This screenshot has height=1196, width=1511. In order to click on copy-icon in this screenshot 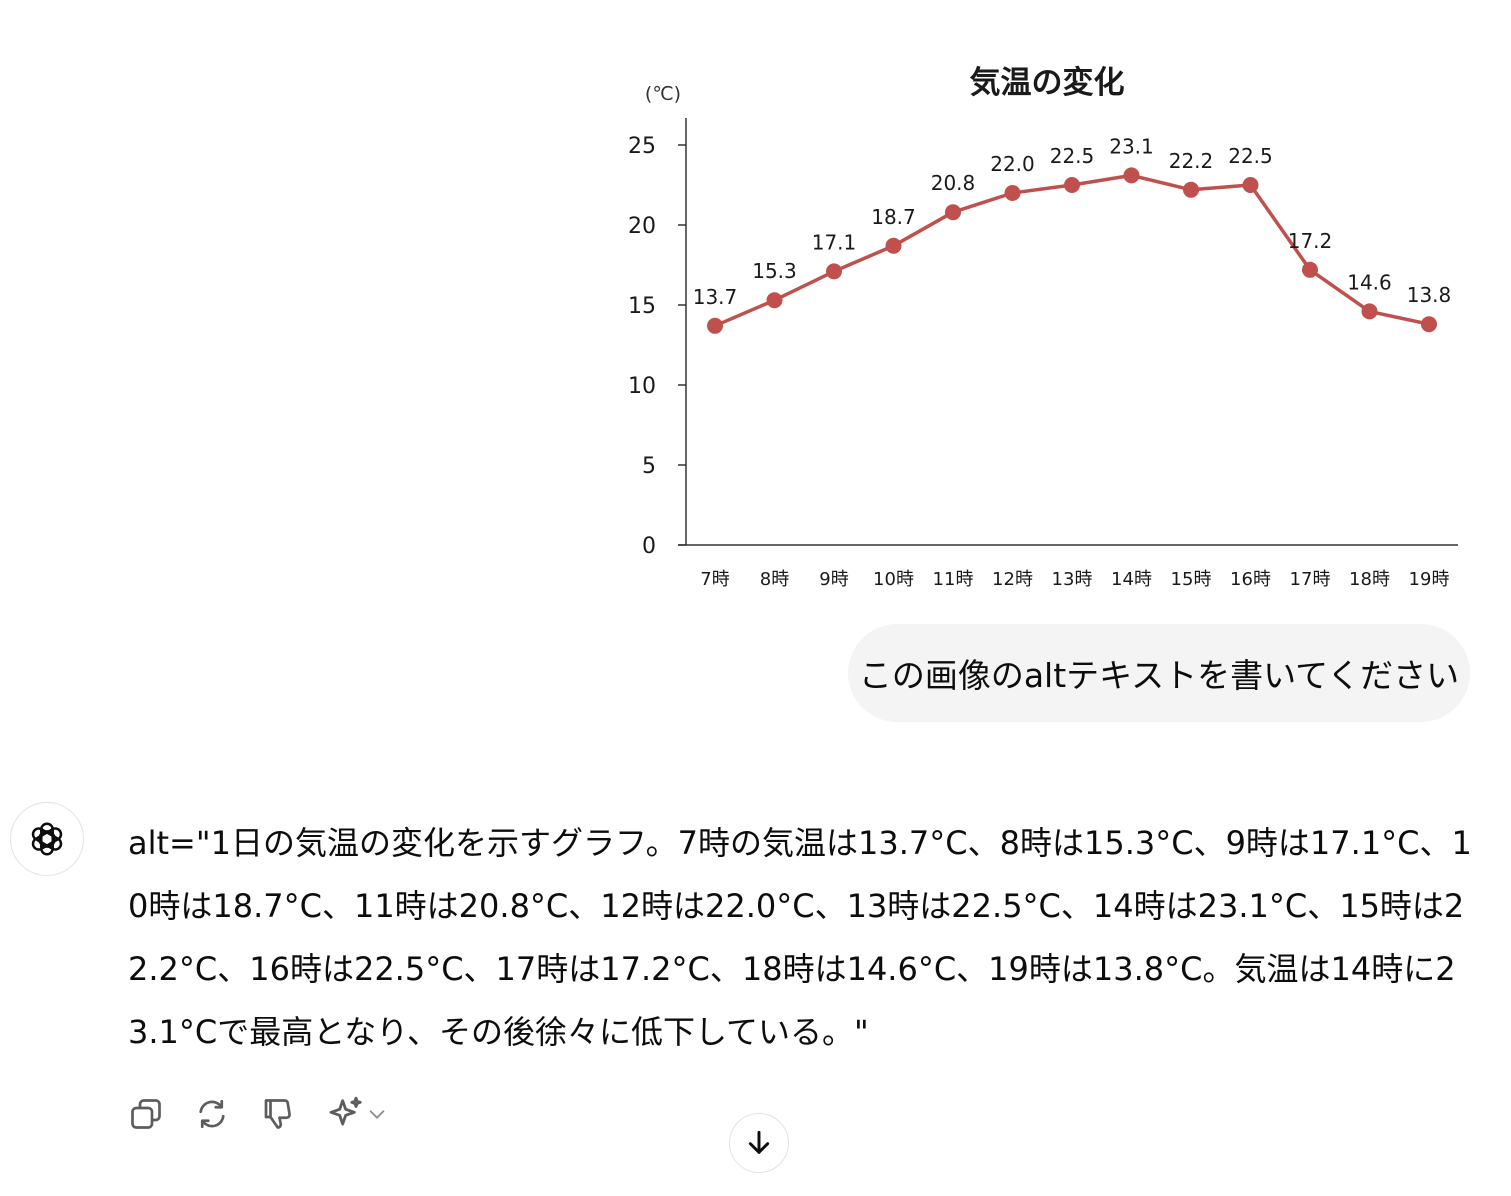, I will do `click(146, 1114)`.